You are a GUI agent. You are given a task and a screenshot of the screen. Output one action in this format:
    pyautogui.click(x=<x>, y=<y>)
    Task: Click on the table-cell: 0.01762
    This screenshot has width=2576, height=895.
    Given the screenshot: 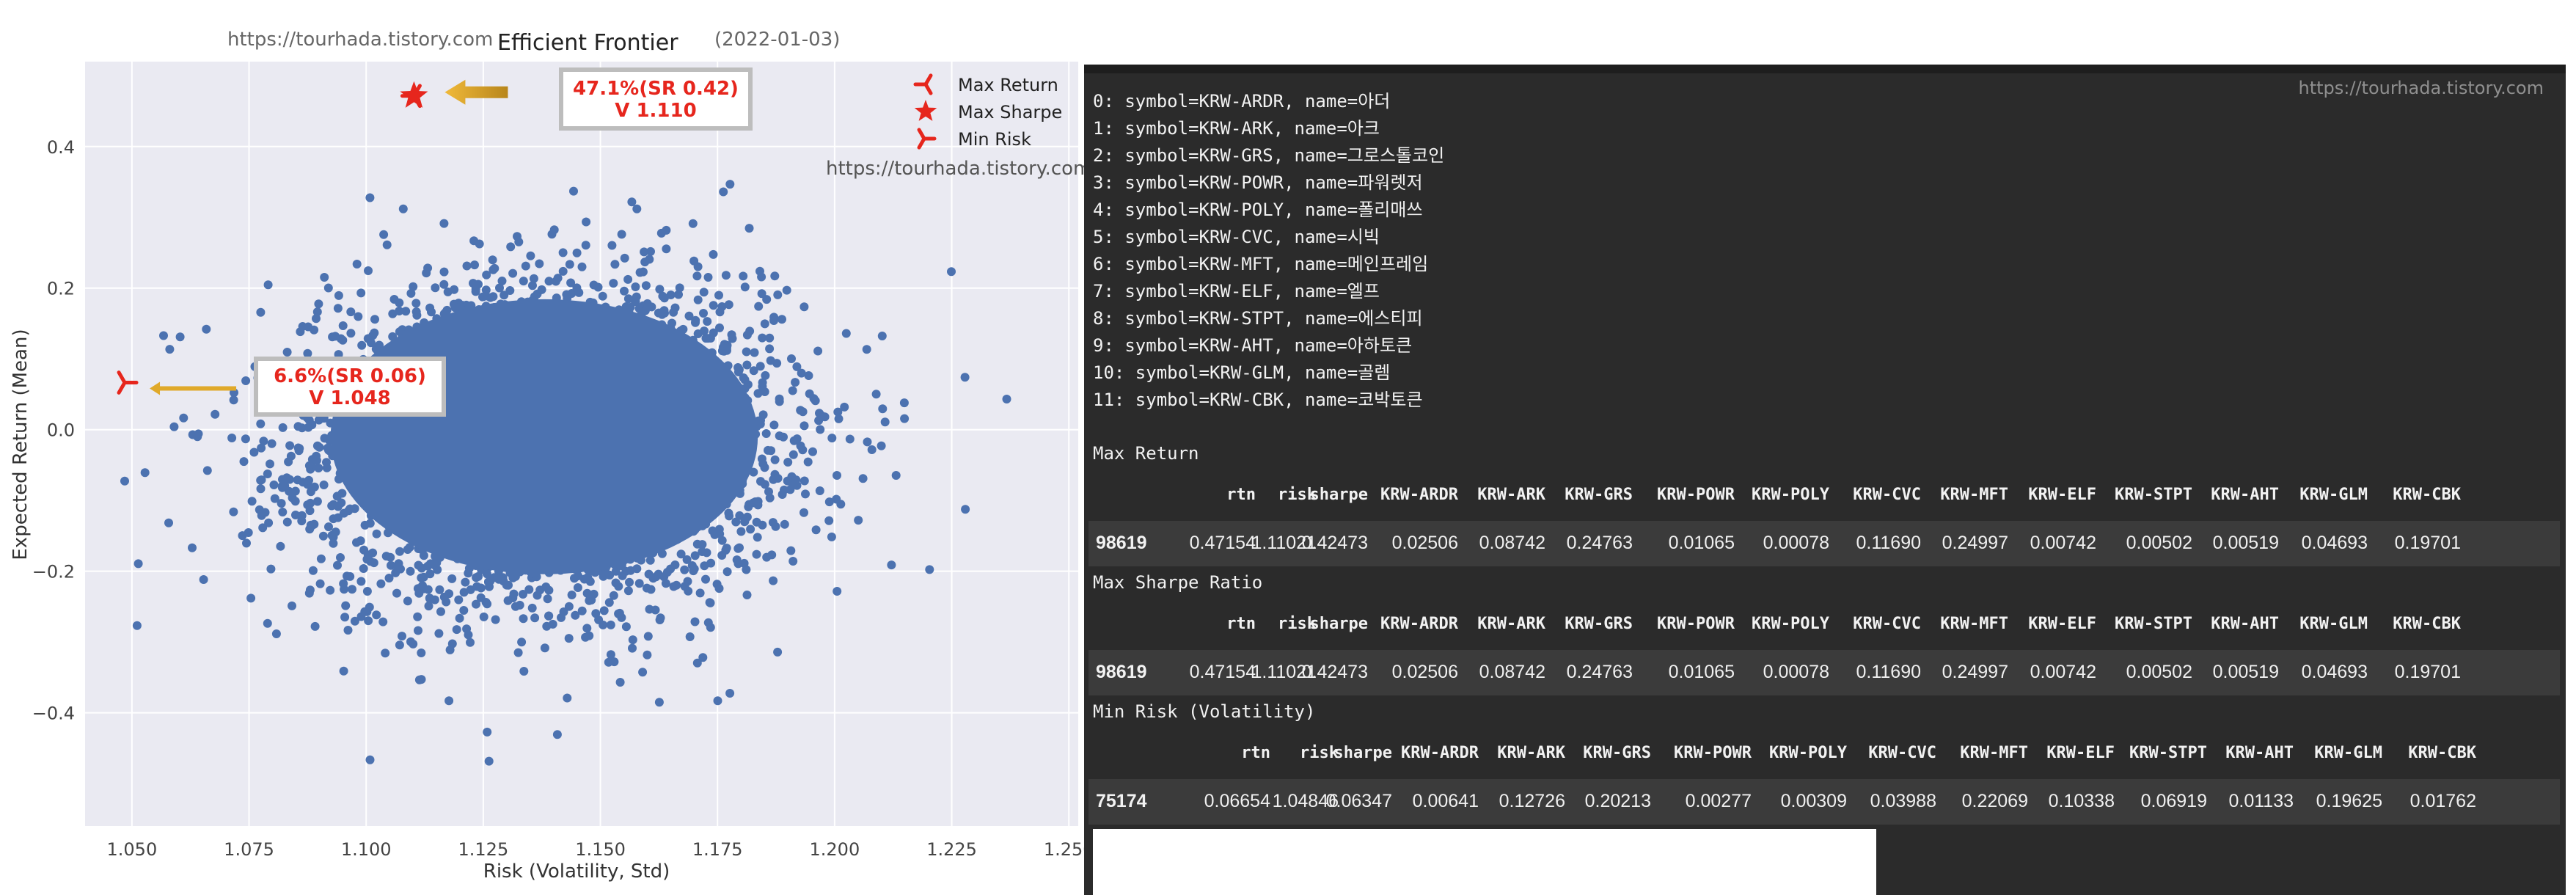 What is the action you would take?
    pyautogui.click(x=2442, y=801)
    